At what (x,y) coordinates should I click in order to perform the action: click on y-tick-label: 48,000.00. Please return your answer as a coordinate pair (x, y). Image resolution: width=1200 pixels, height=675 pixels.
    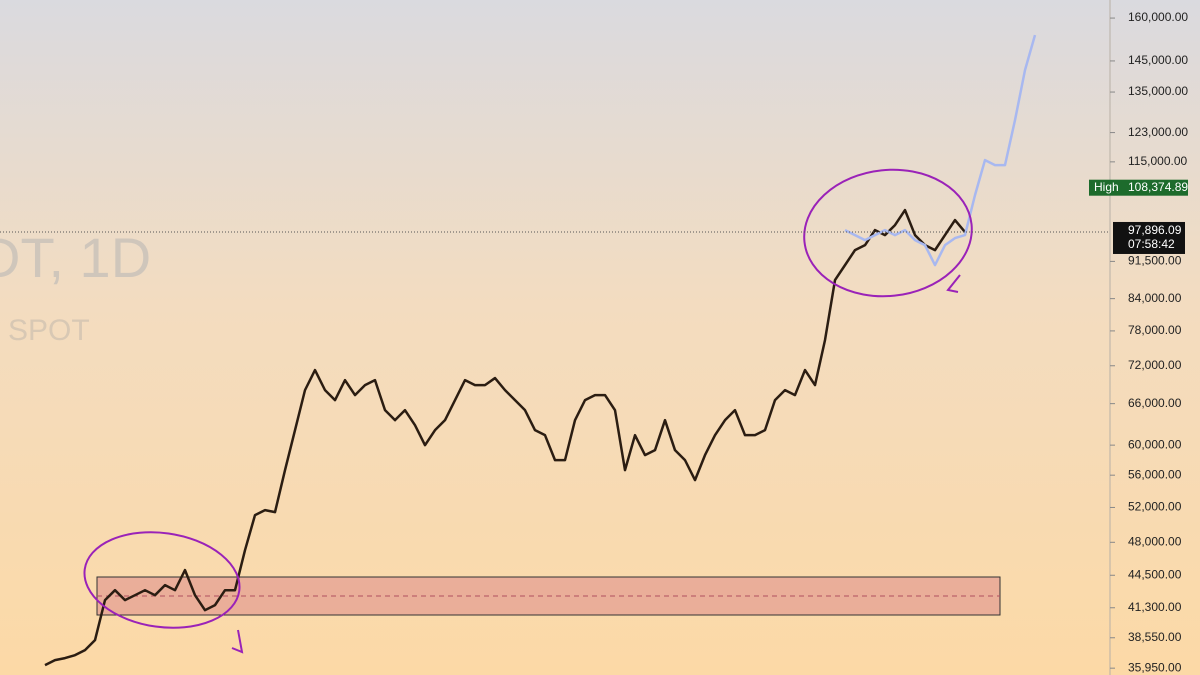
    Looking at the image, I should click on (1155, 541).